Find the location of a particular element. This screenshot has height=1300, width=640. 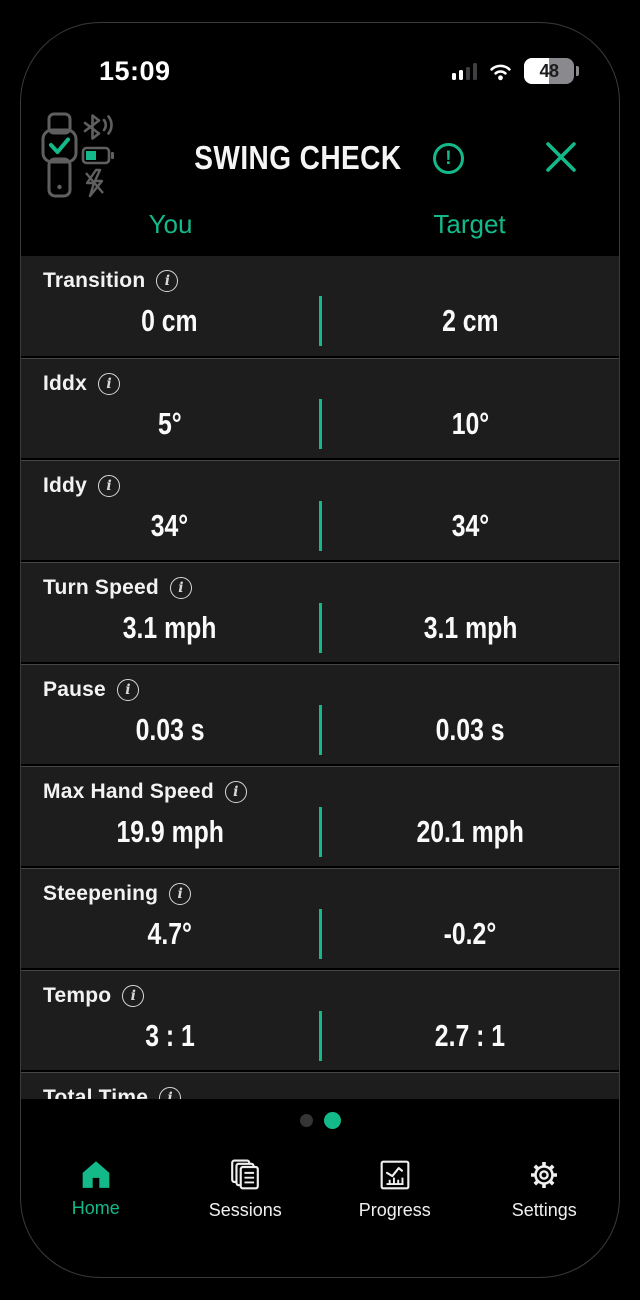

battery-percent: 48 is located at coordinates (549, 70).